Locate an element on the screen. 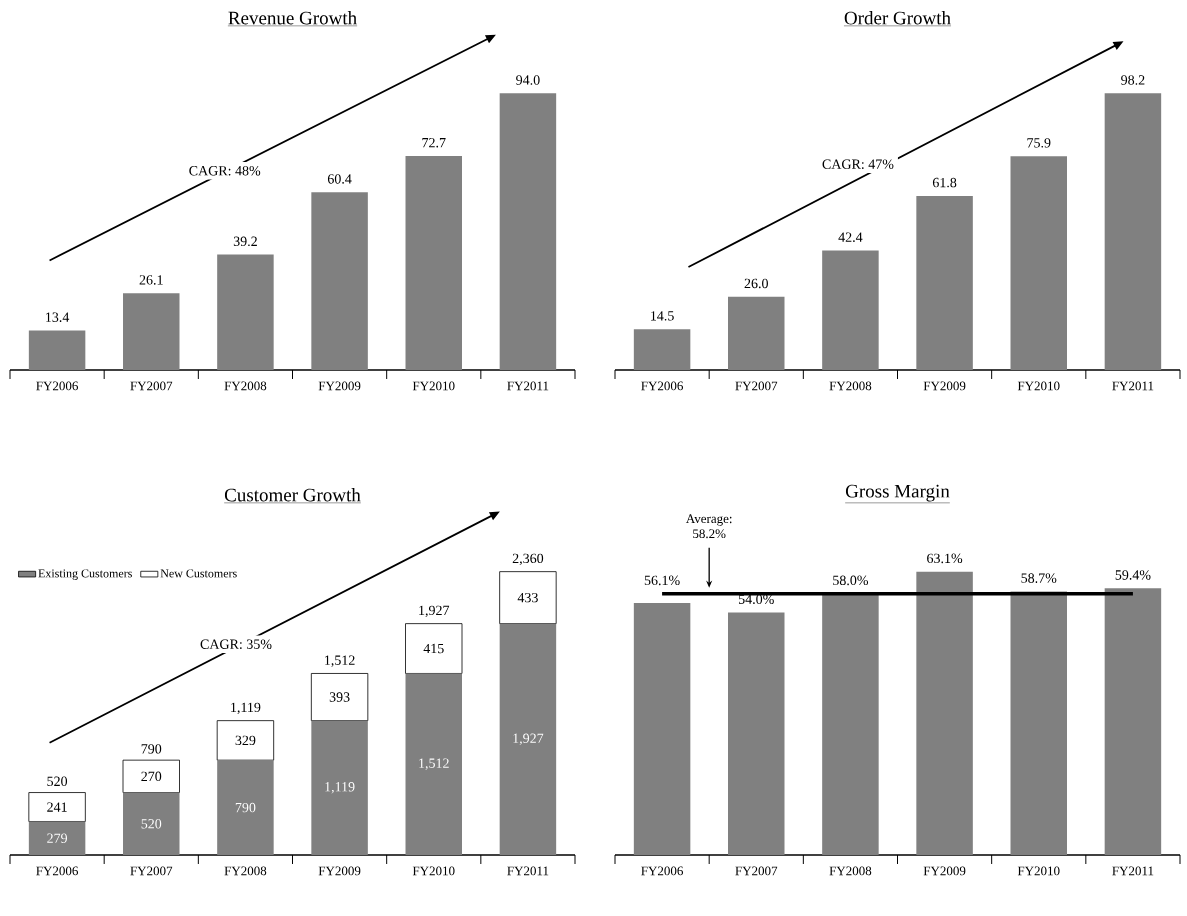 The image size is (1187, 916). data-label: 94.0 is located at coordinates (528, 80).